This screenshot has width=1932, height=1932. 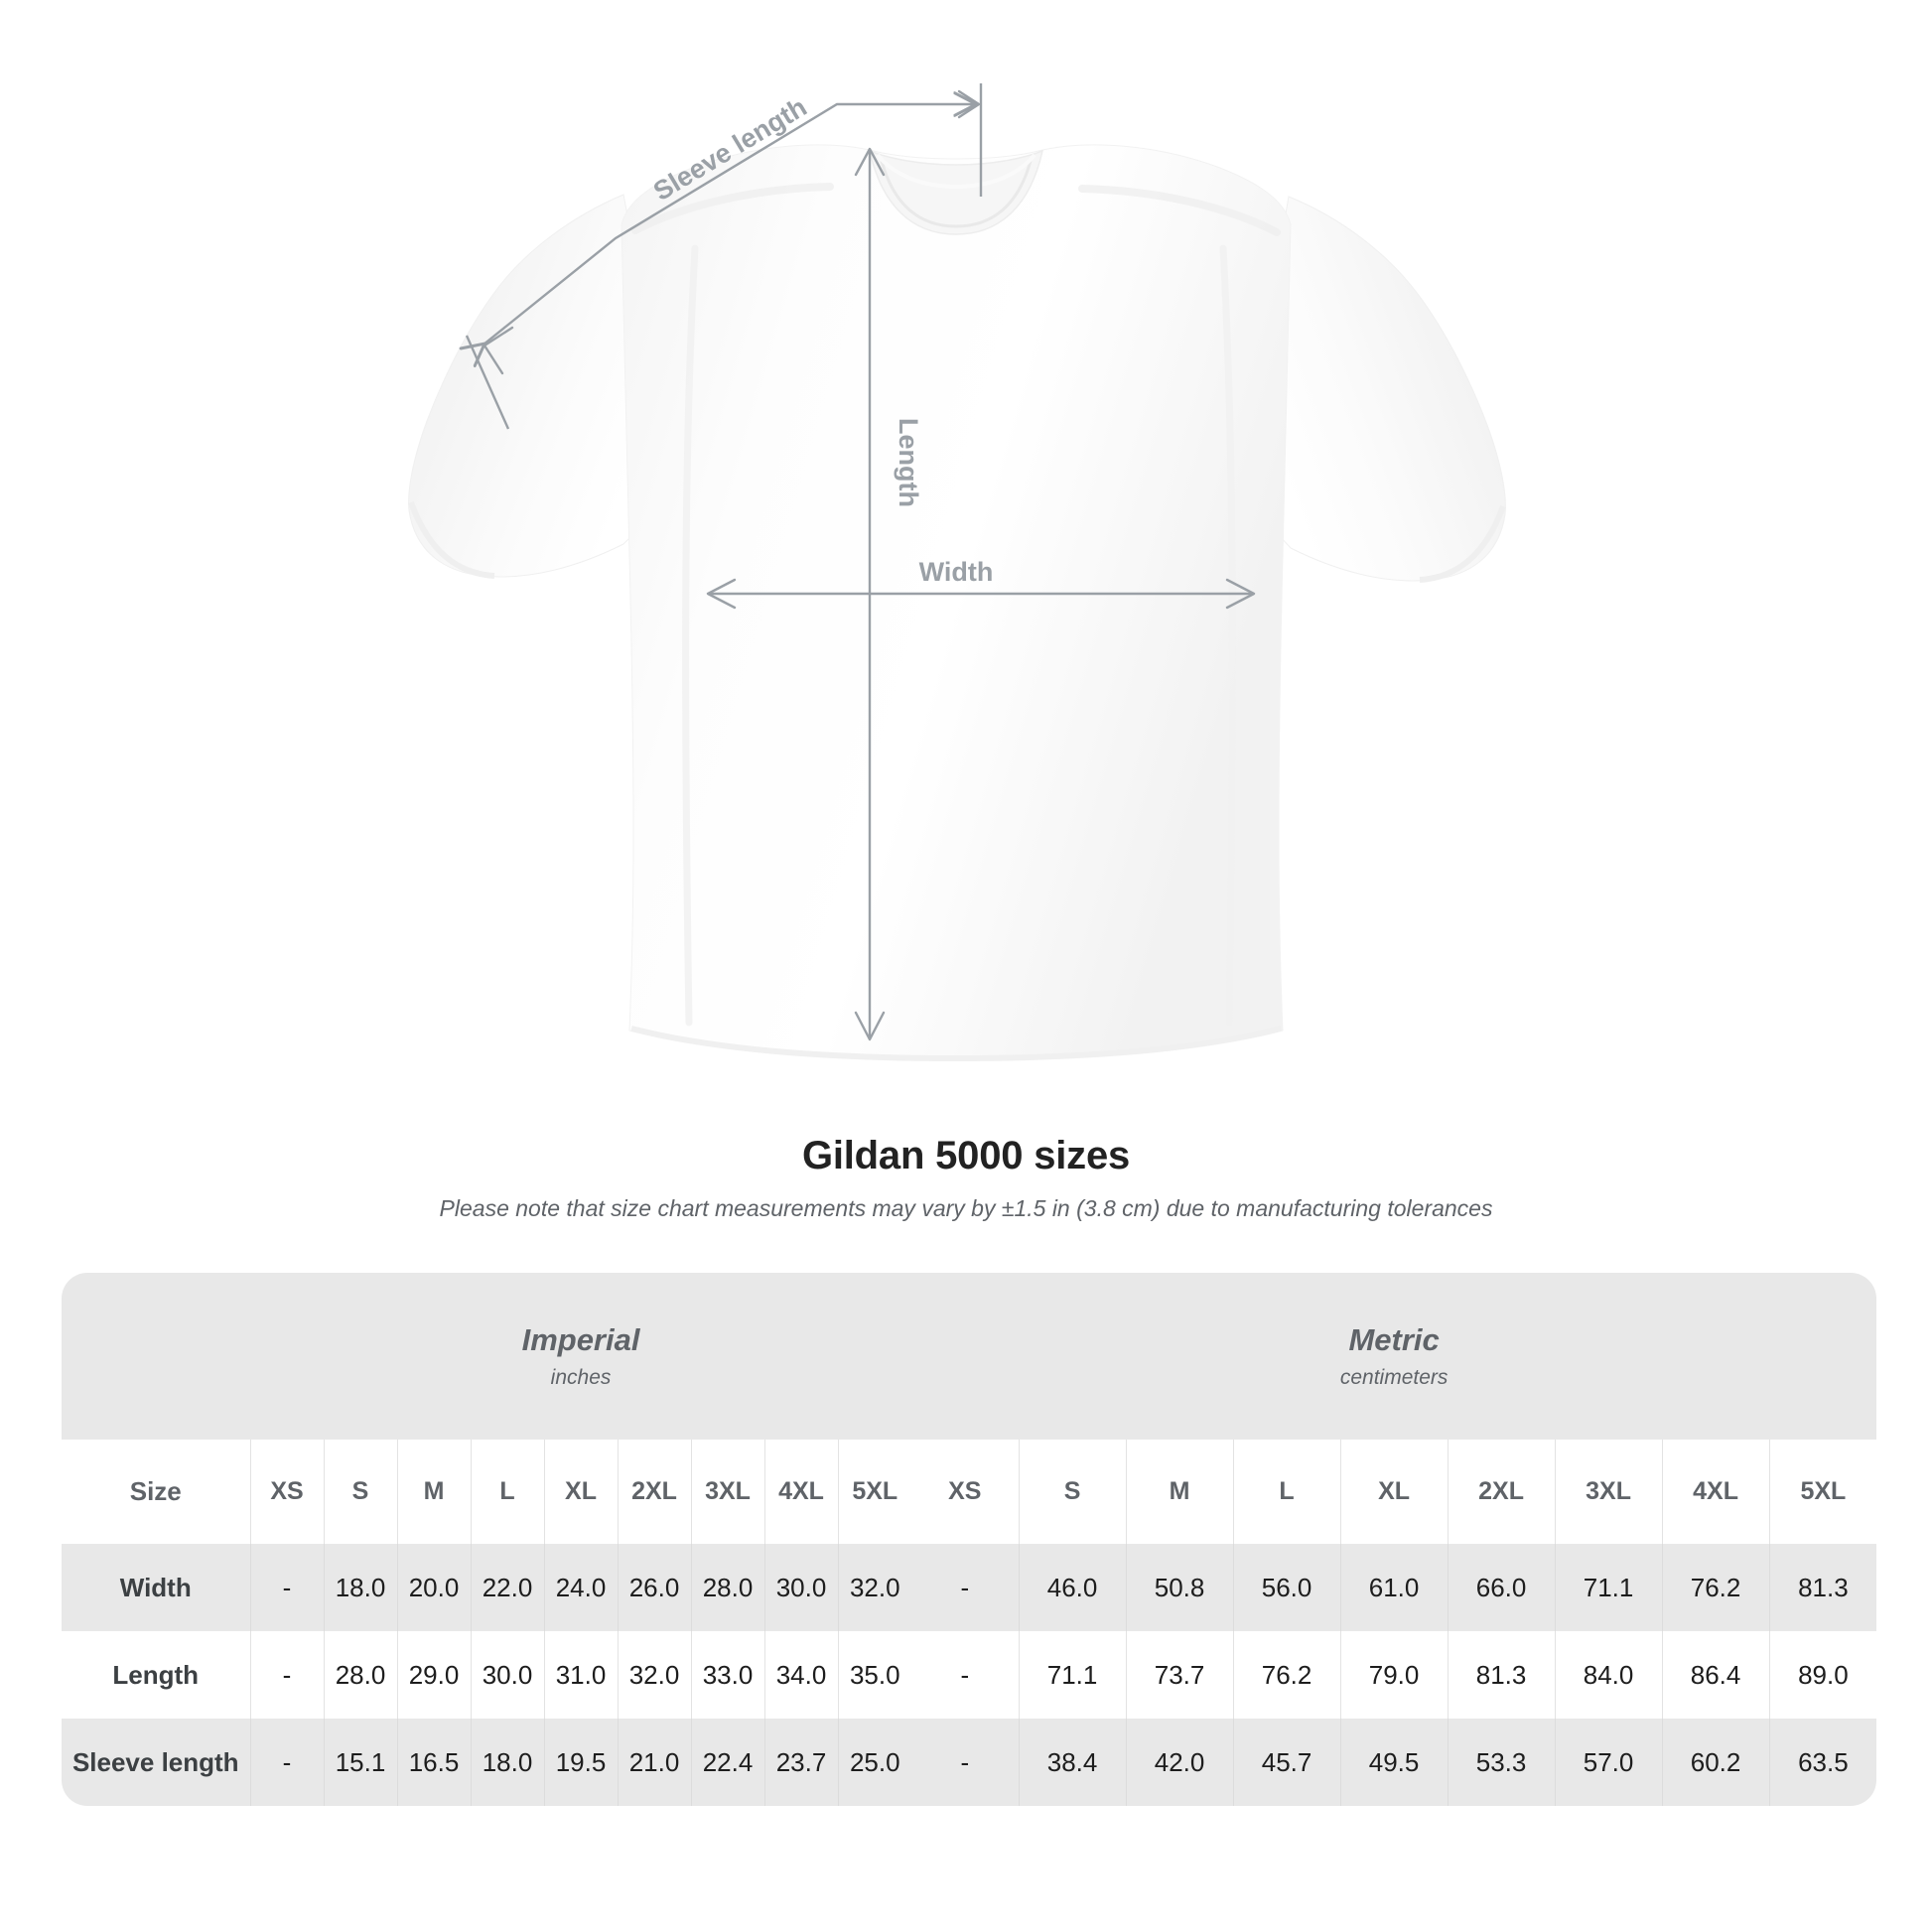 What do you see at coordinates (581, 1339) in the screenshot?
I see `unit-name: Imperial` at bounding box center [581, 1339].